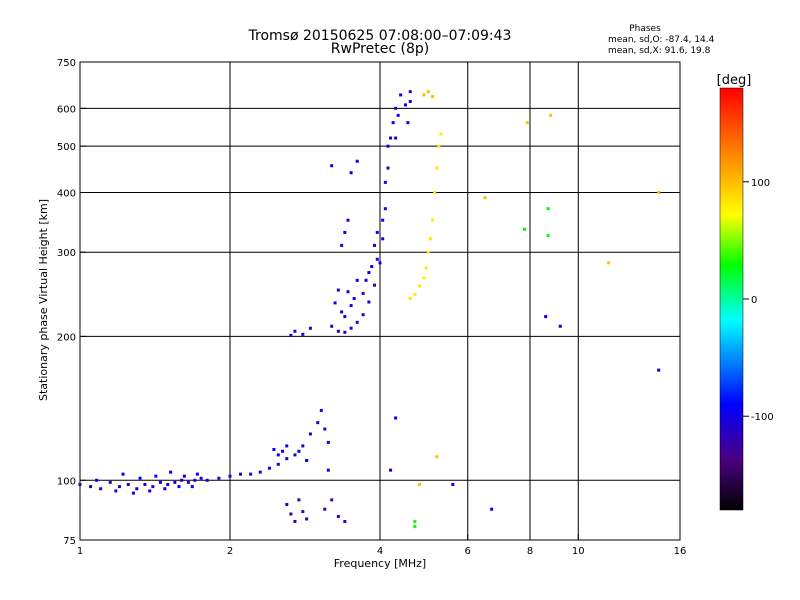  What do you see at coordinates (661, 40) in the screenshot?
I see `phase-info-o: mean, sd,O: -87.4, 14.4` at bounding box center [661, 40].